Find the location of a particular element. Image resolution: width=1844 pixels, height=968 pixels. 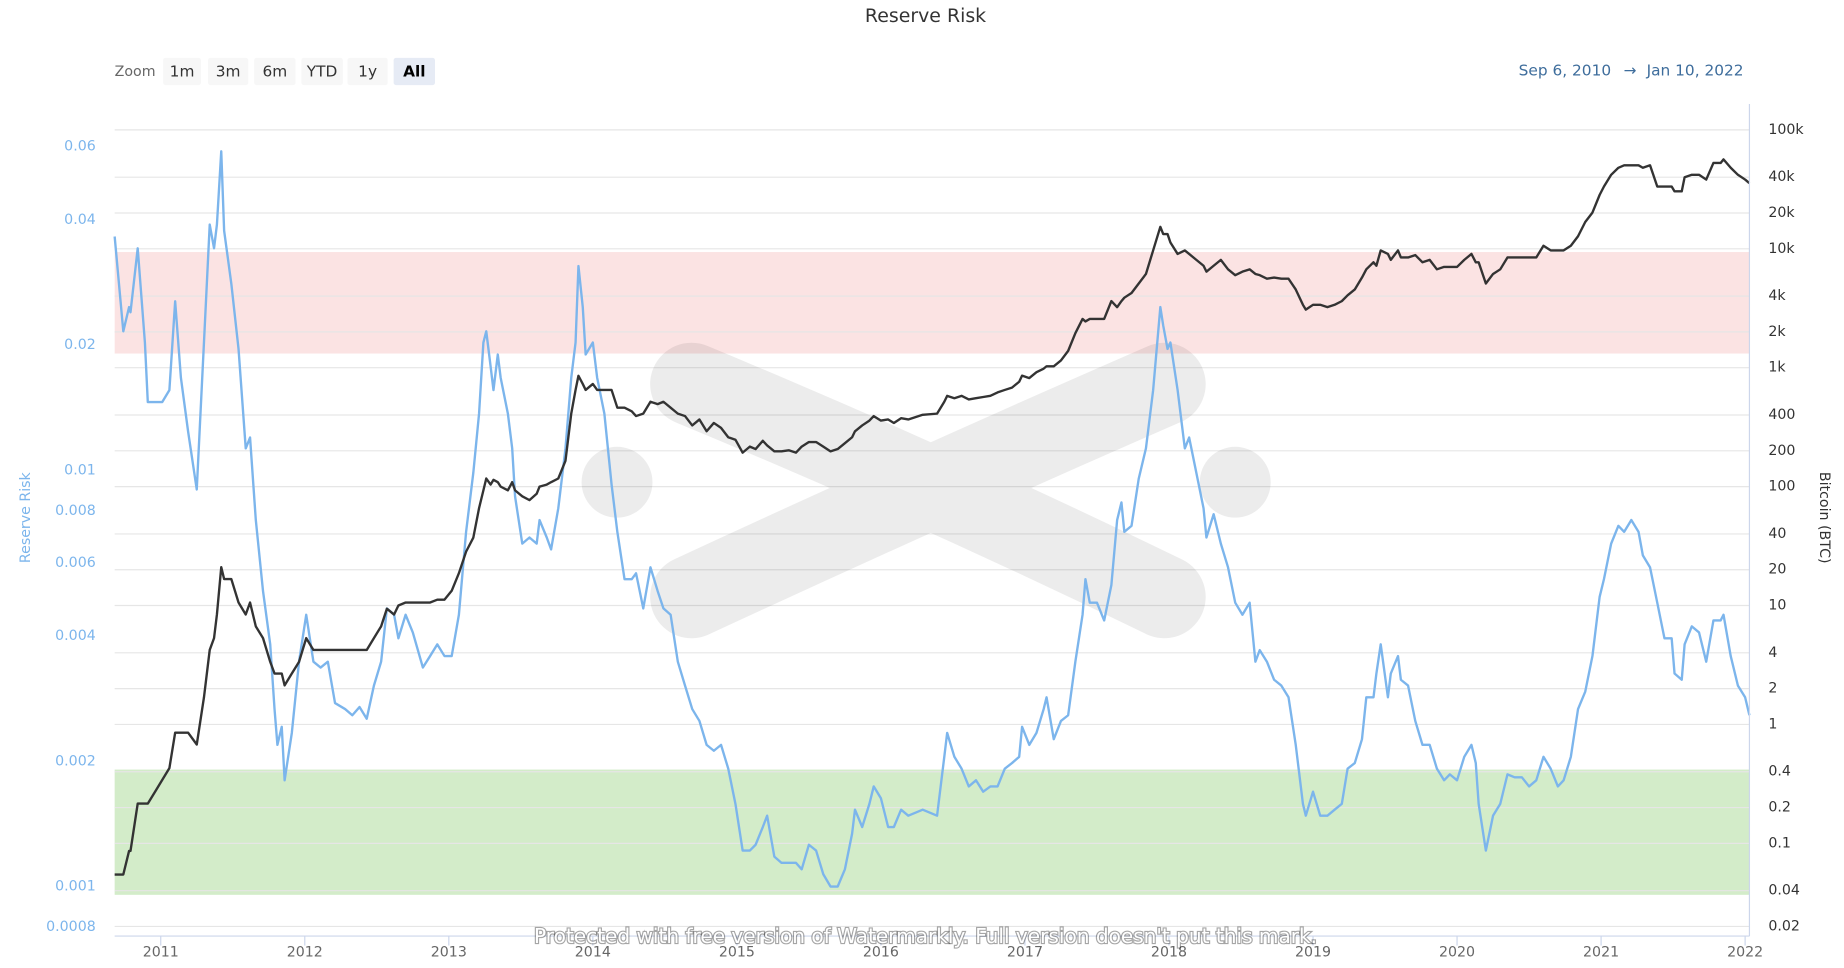

y2-tick-label: 10 is located at coordinates (1777, 606).